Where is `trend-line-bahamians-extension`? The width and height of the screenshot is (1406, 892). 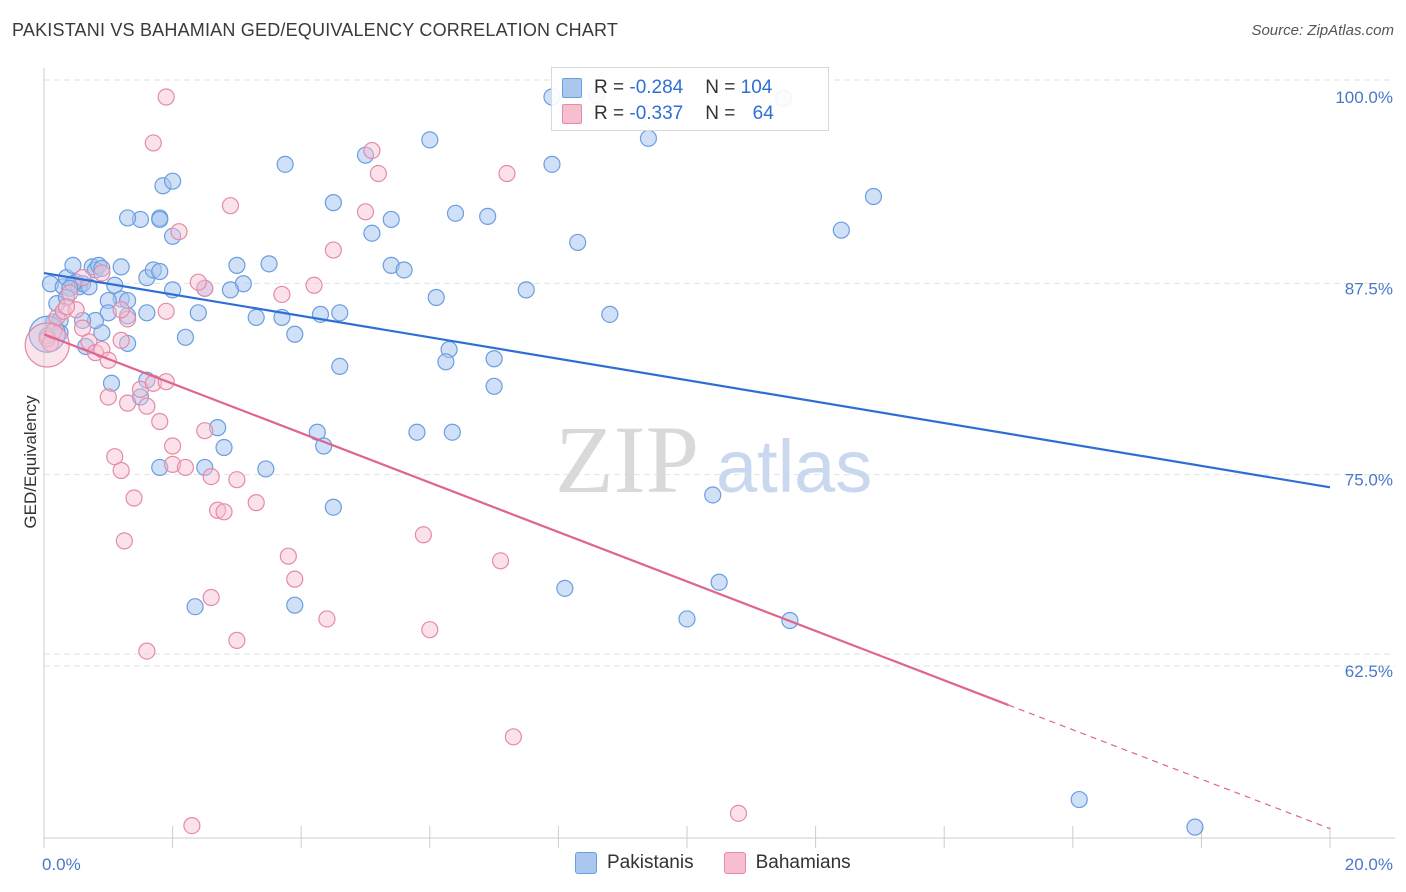
trend-line-bahamians-extension is located at coordinates (1169, 767).